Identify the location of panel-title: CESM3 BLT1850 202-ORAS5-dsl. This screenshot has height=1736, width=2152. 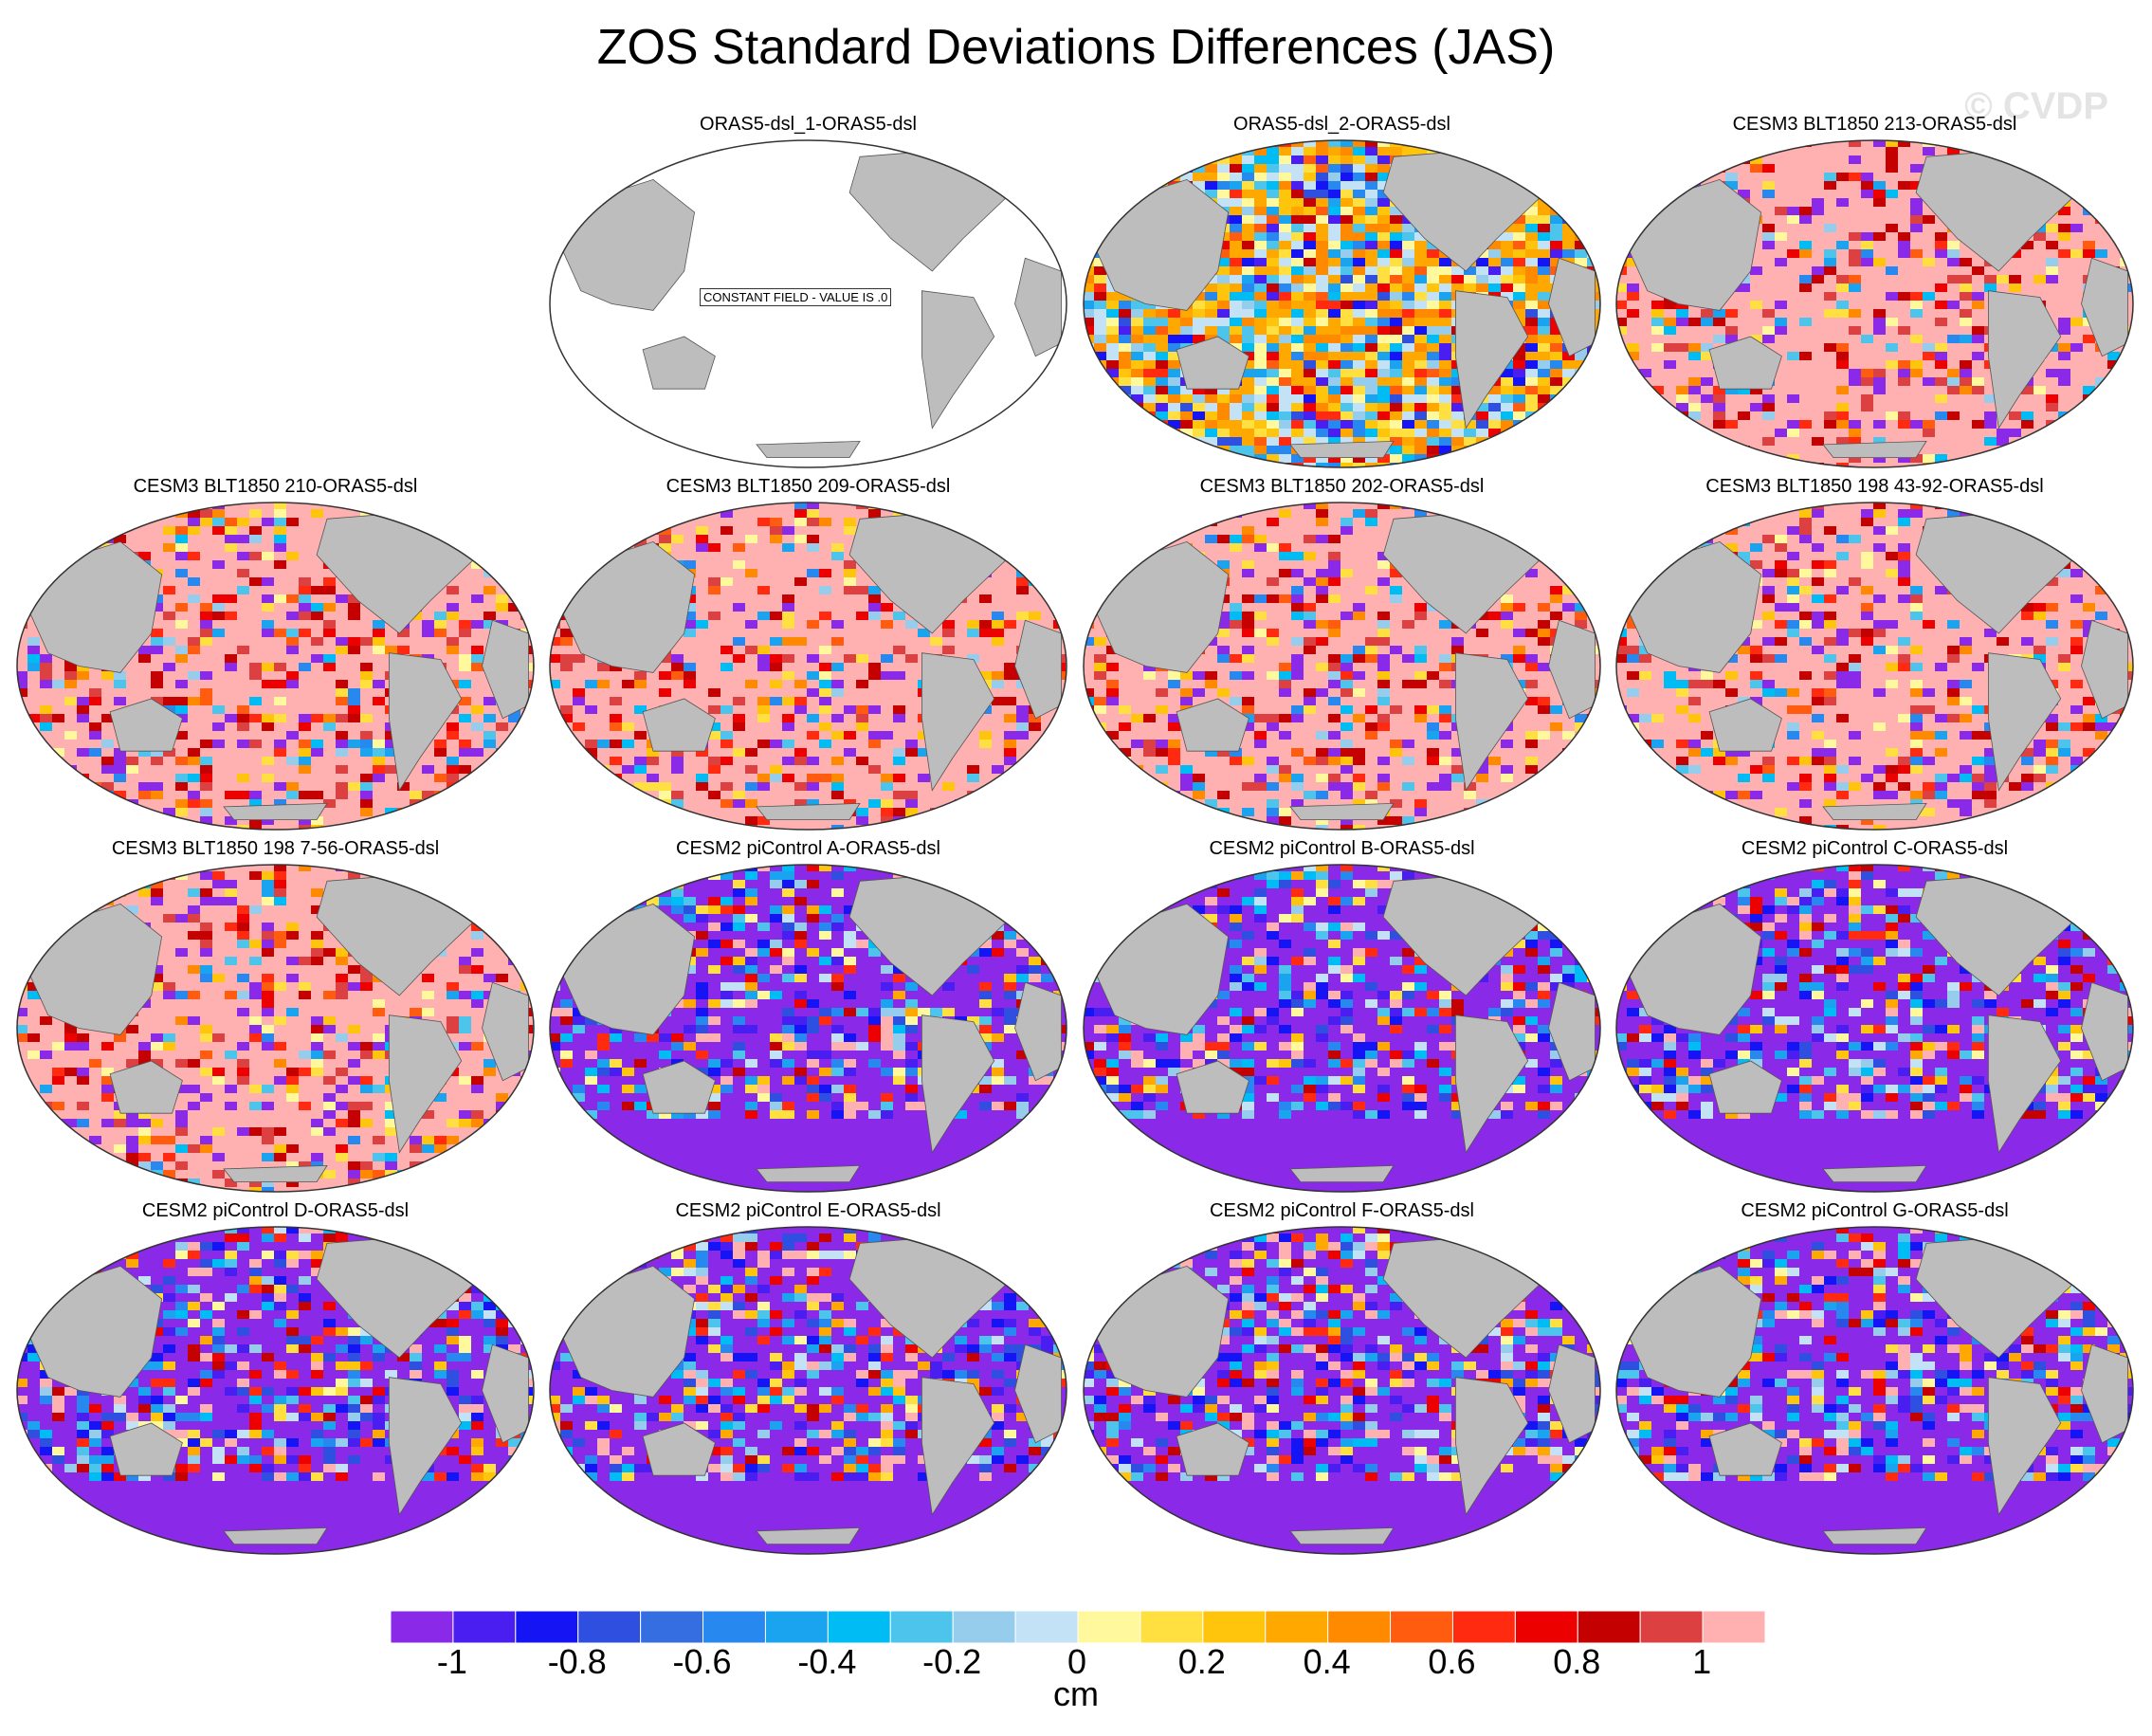
(1343, 487).